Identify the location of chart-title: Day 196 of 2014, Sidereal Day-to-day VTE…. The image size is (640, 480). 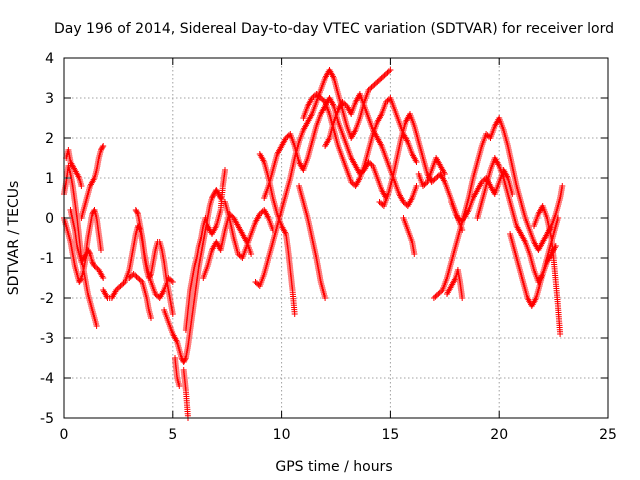
(334, 29).